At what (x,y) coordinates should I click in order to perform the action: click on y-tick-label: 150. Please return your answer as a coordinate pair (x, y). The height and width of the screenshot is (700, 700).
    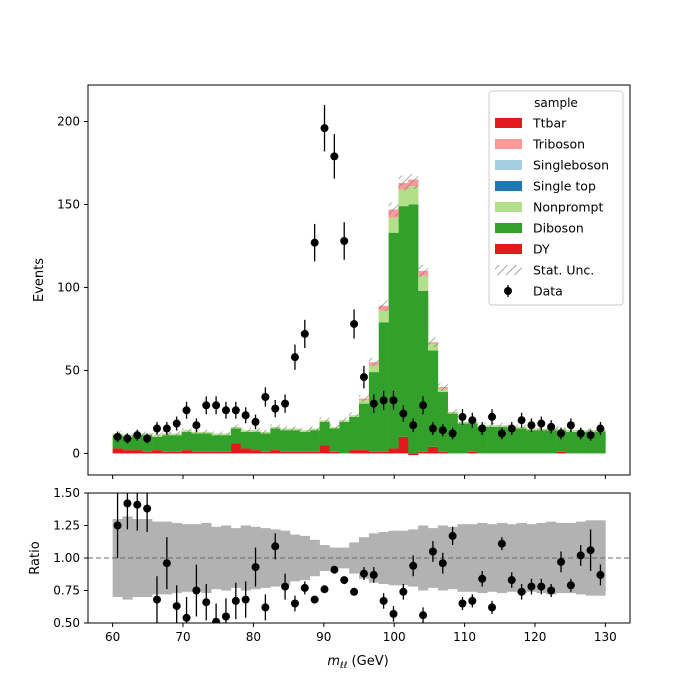
    Looking at the image, I should click on (68, 204).